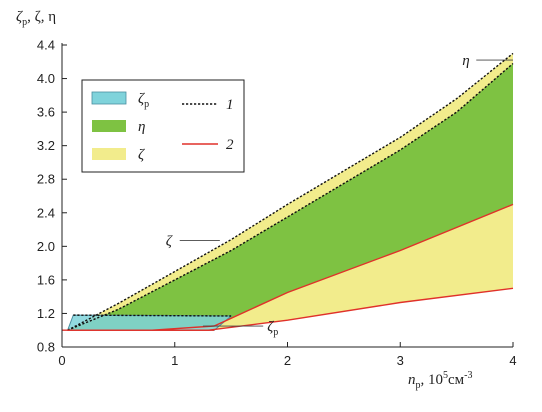  Describe the element at coordinates (400, 360) in the screenshot. I see `x-tick-label: 3` at that location.